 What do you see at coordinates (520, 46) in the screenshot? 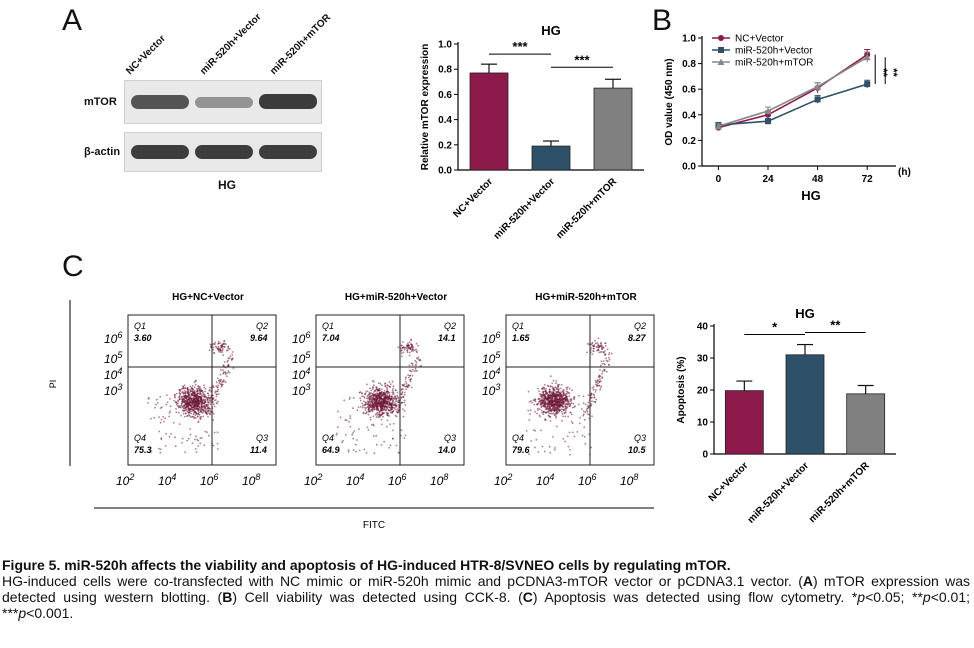
I see `significance-label: ***` at bounding box center [520, 46].